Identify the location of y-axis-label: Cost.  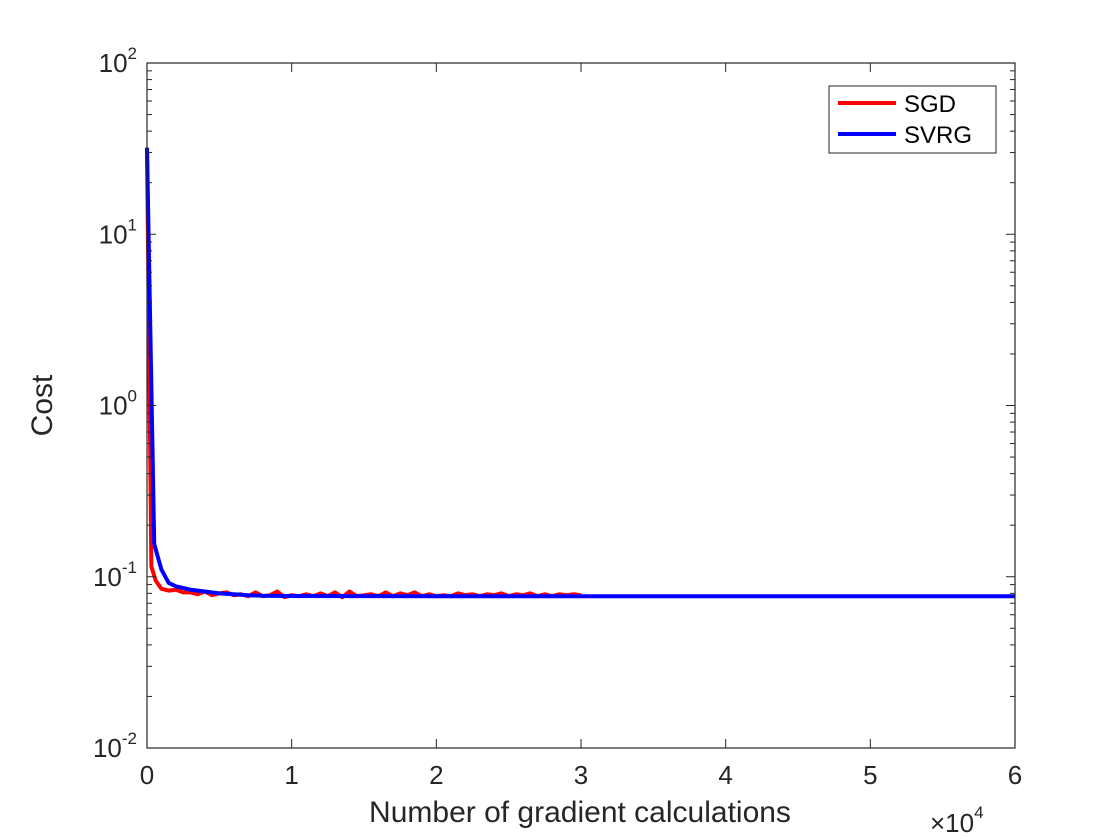
(42, 405).